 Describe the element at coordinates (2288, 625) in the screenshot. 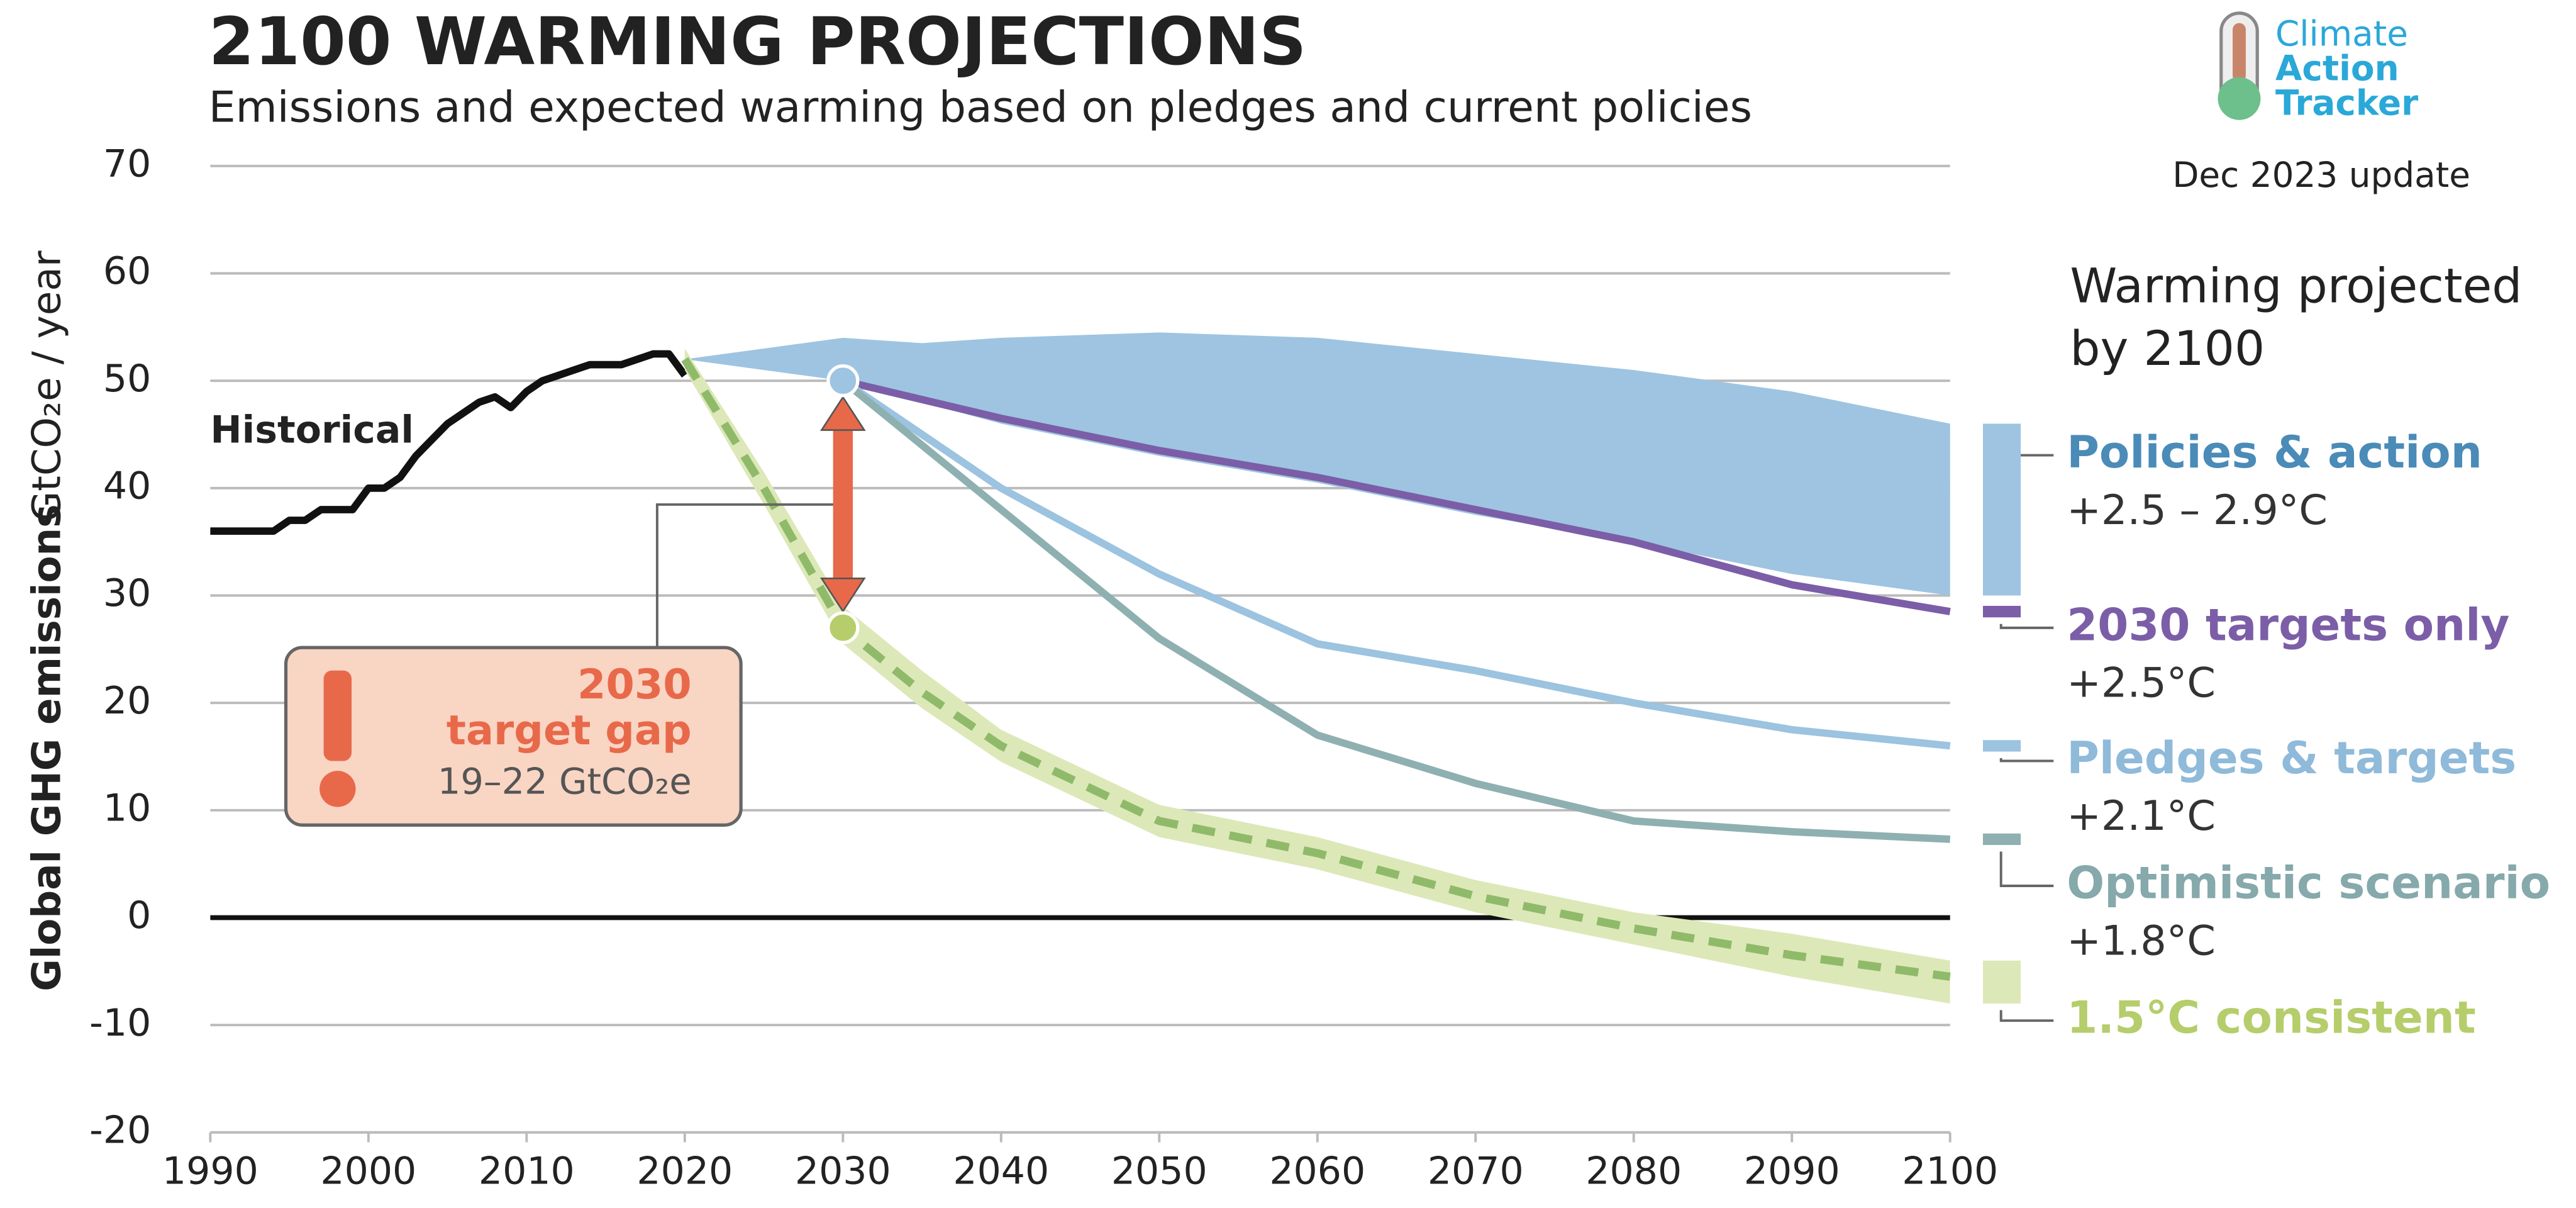

I see `legend-label: 2030 targets only` at that location.